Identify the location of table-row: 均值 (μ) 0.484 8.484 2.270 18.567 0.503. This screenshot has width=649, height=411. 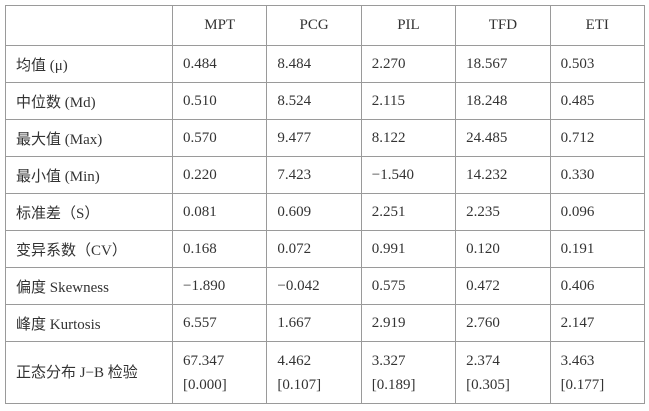
(325, 64).